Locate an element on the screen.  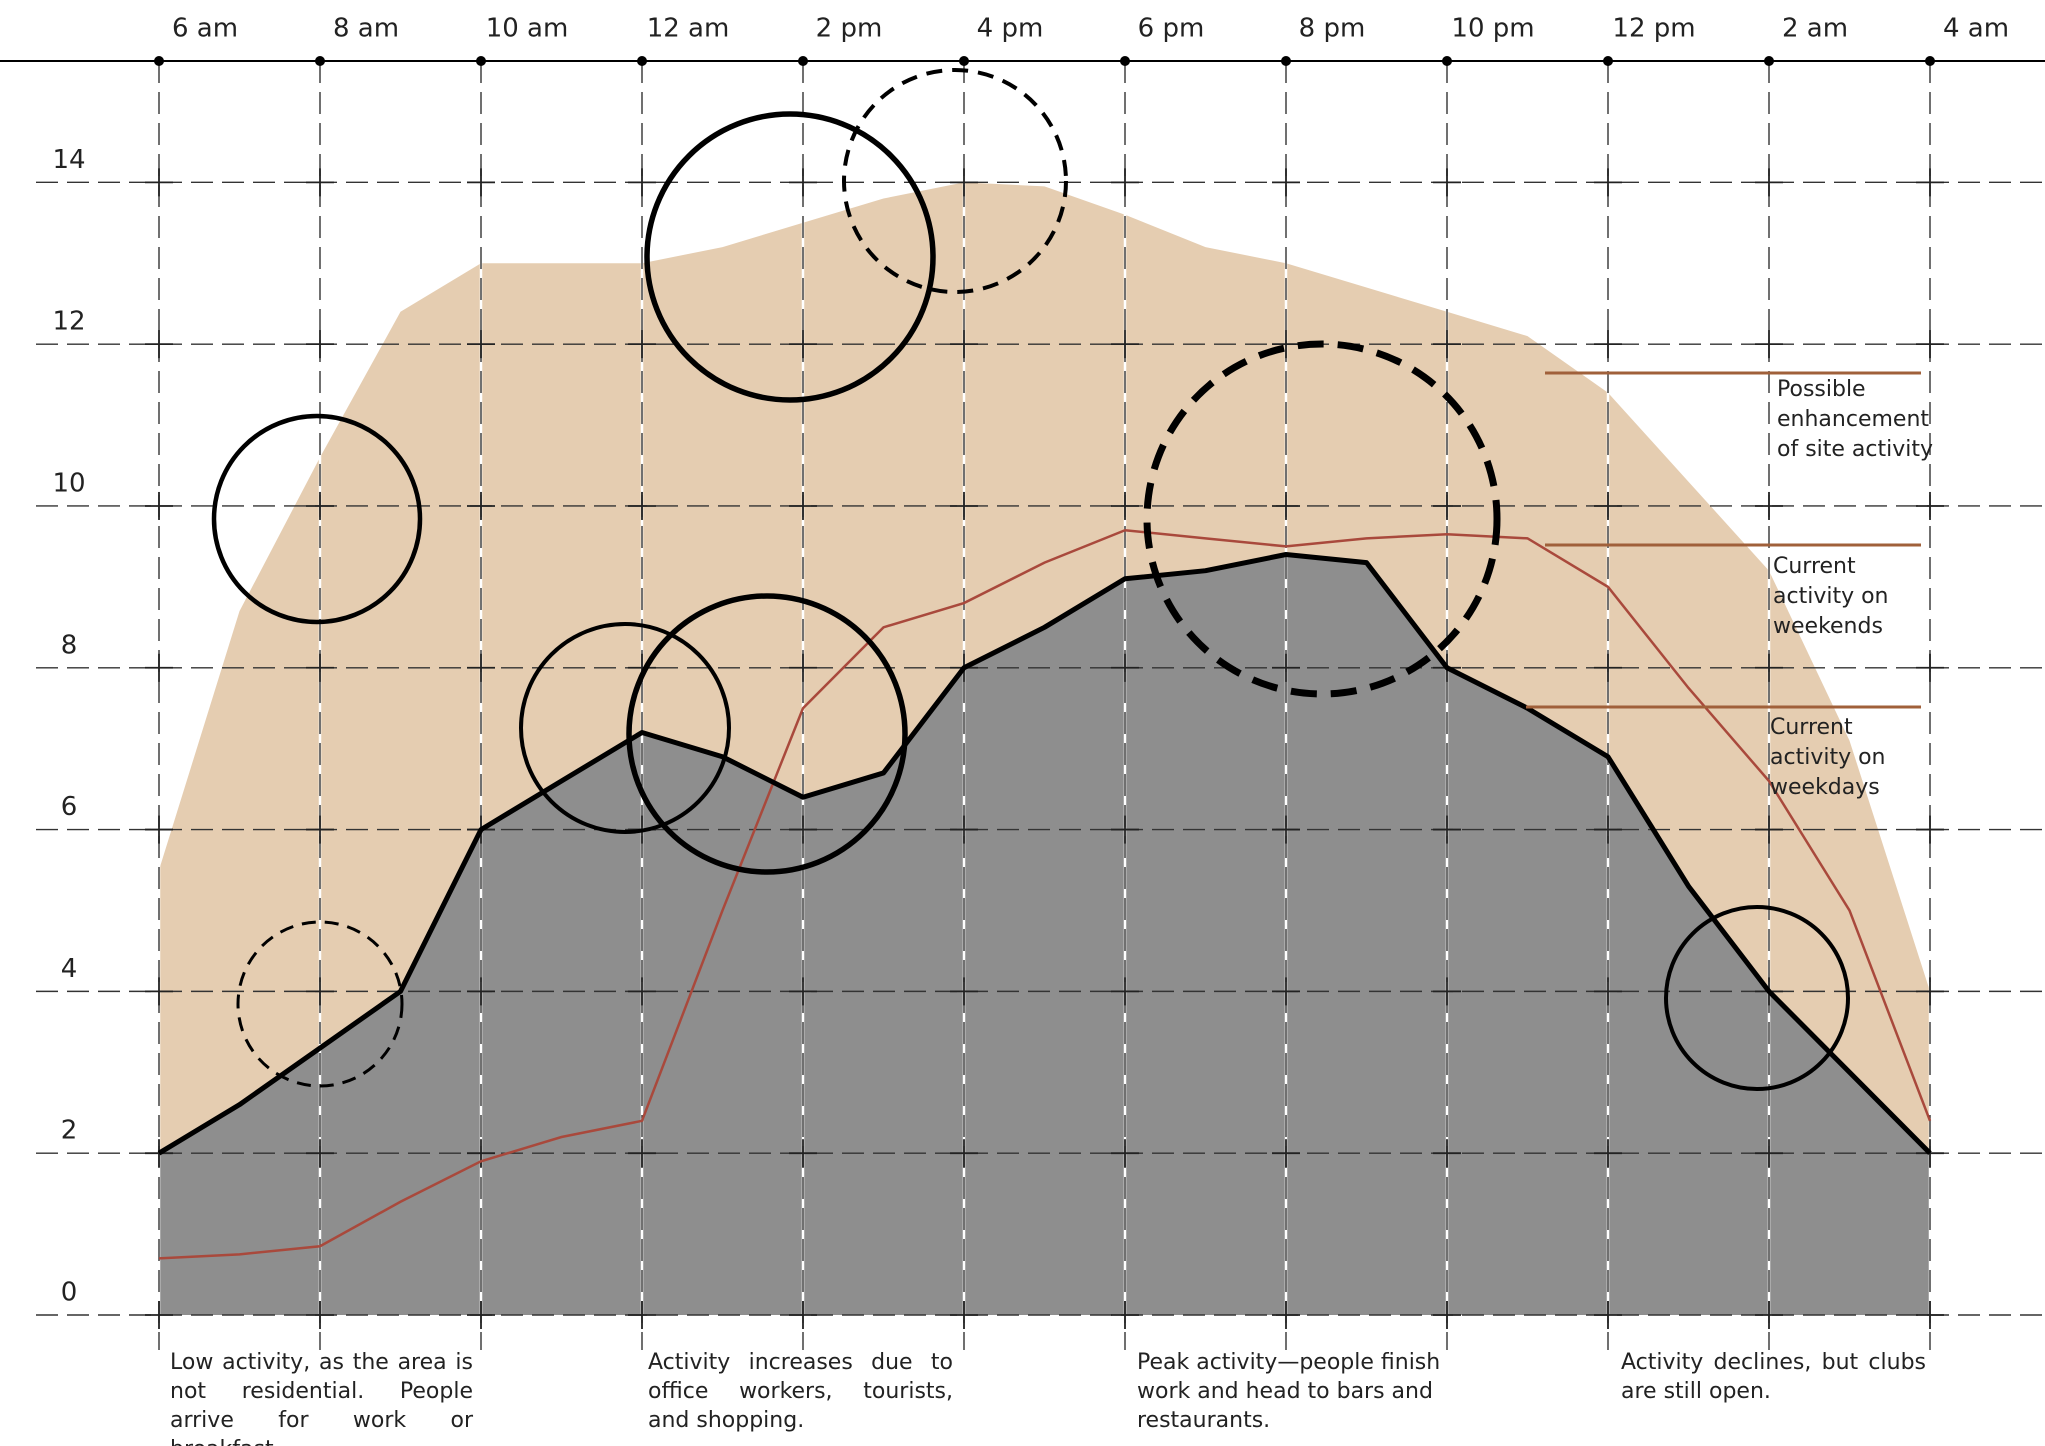
y-tick-label: 6 is located at coordinates (69, 807).